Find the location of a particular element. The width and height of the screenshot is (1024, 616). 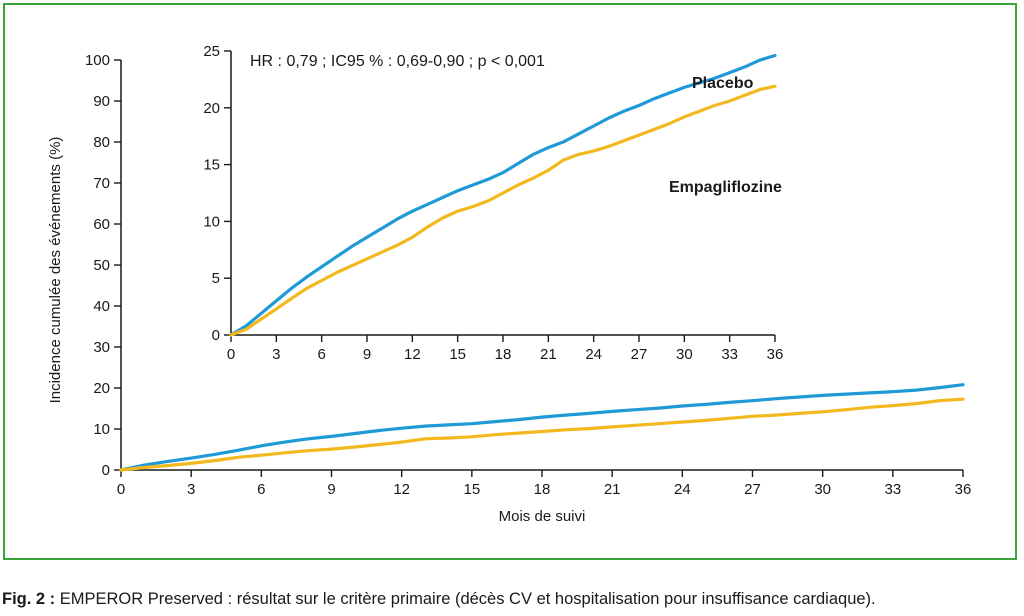

main-x-tick-label: 30 is located at coordinates (822, 489).